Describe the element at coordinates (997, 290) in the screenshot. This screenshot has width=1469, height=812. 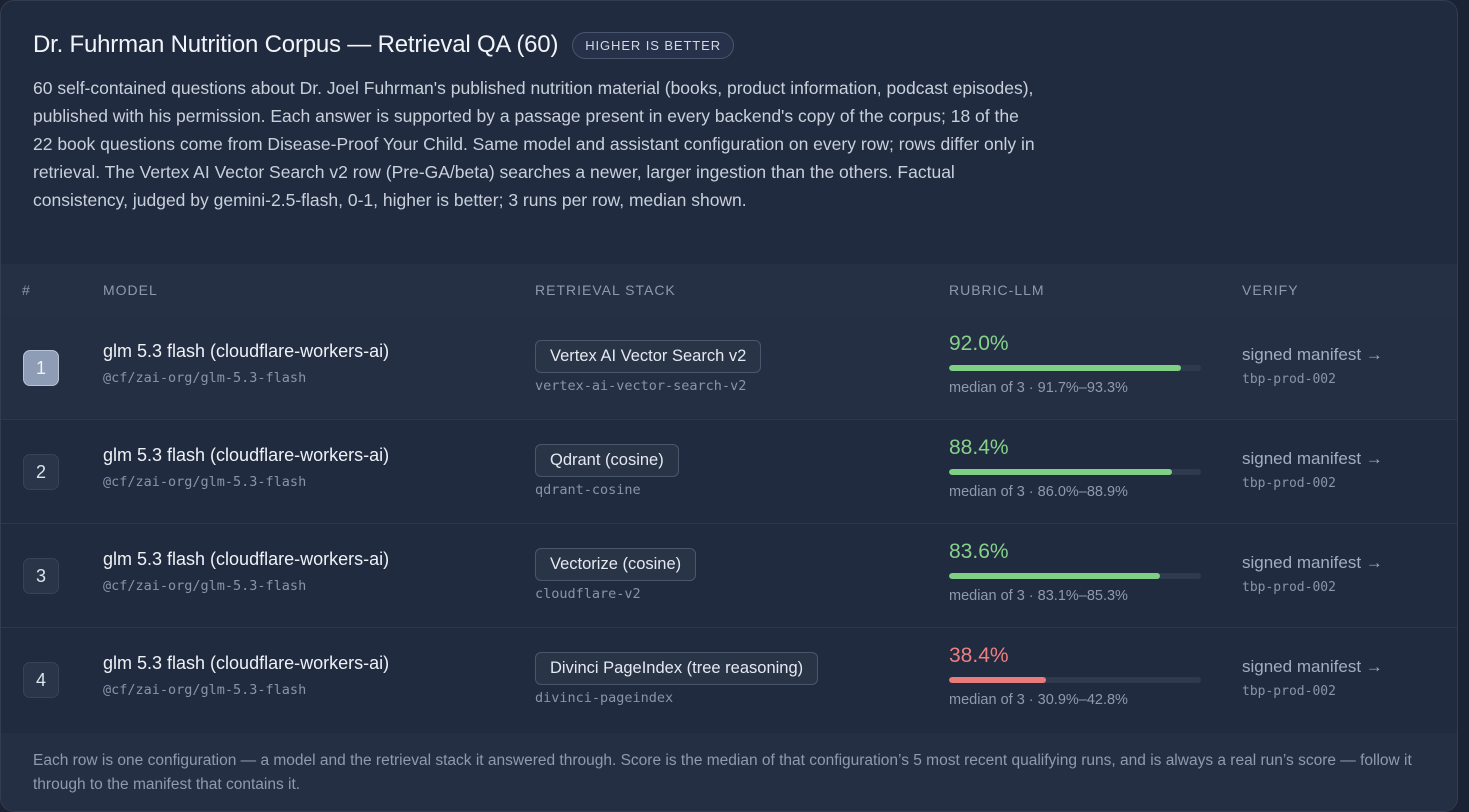
I see `column-header-rubric-llm: RUBRIC-LLM` at that location.